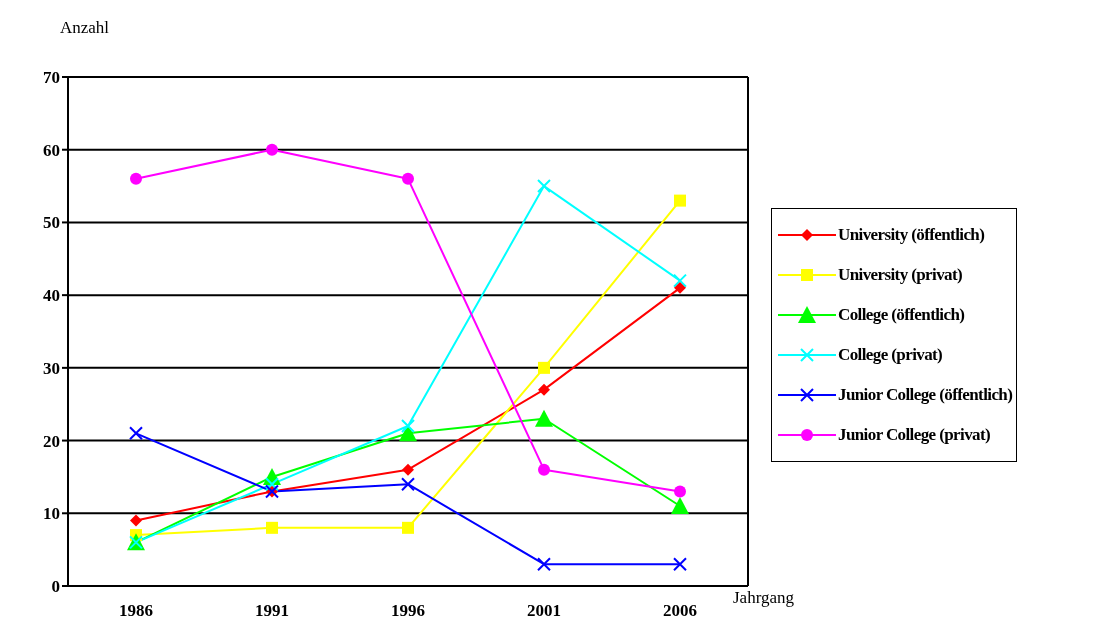 The height and width of the screenshot is (632, 1098). Describe the element at coordinates (51, 296) in the screenshot. I see `y-tick-label: 40` at that location.